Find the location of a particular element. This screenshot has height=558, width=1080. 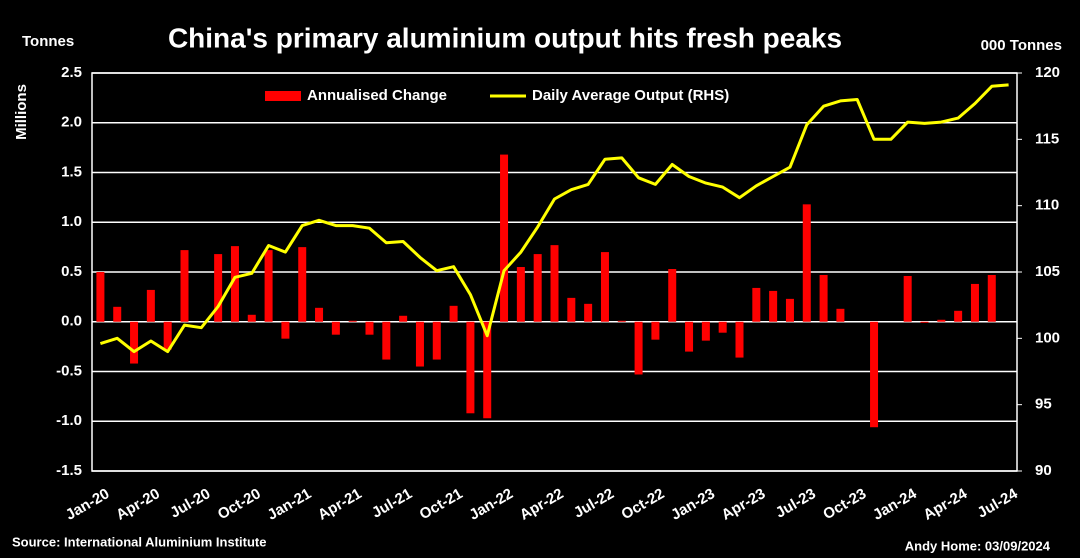

x-tick-label: Jan-22 is located at coordinates (491, 504).